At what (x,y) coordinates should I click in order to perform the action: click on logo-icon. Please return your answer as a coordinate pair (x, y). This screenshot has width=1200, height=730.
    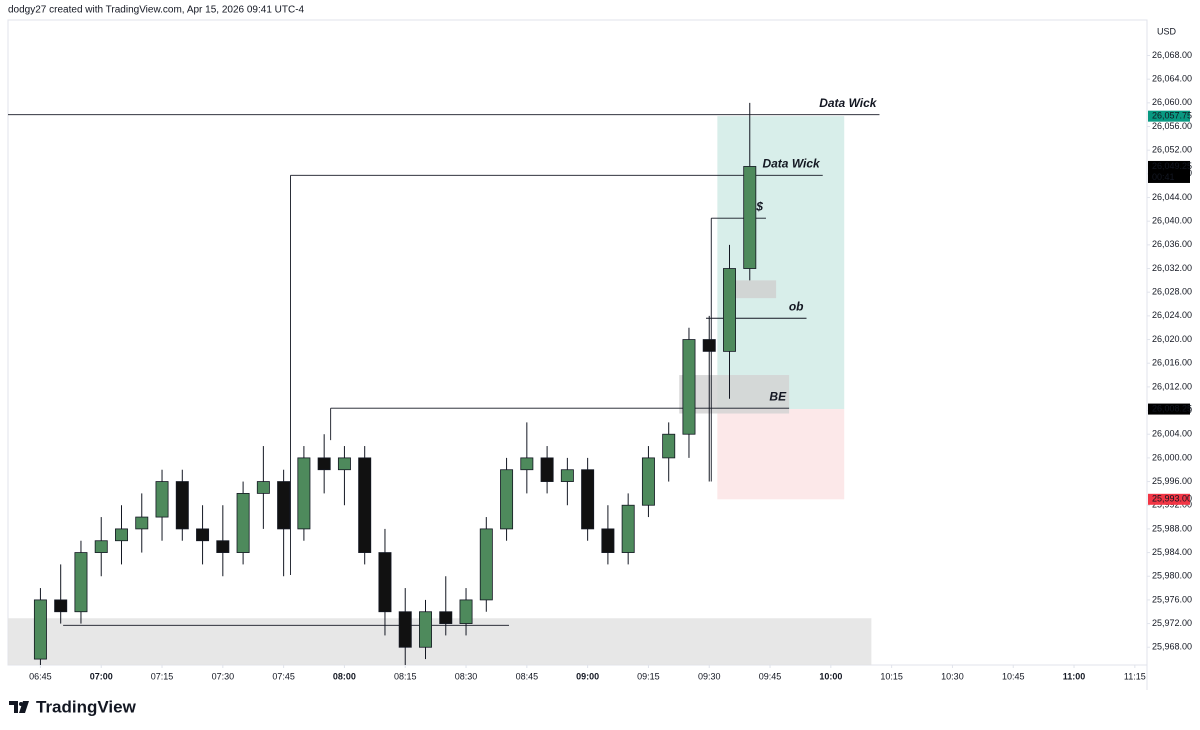
    Looking at the image, I should click on (19, 707).